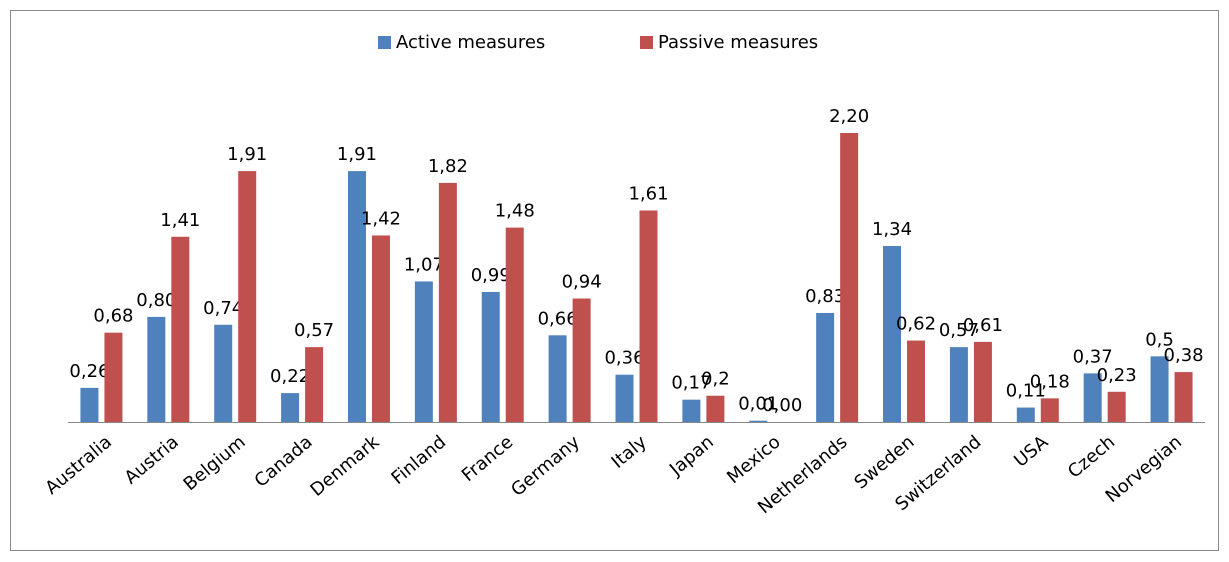  What do you see at coordinates (916, 324) in the screenshot?
I see `data-label: 0,62` at bounding box center [916, 324].